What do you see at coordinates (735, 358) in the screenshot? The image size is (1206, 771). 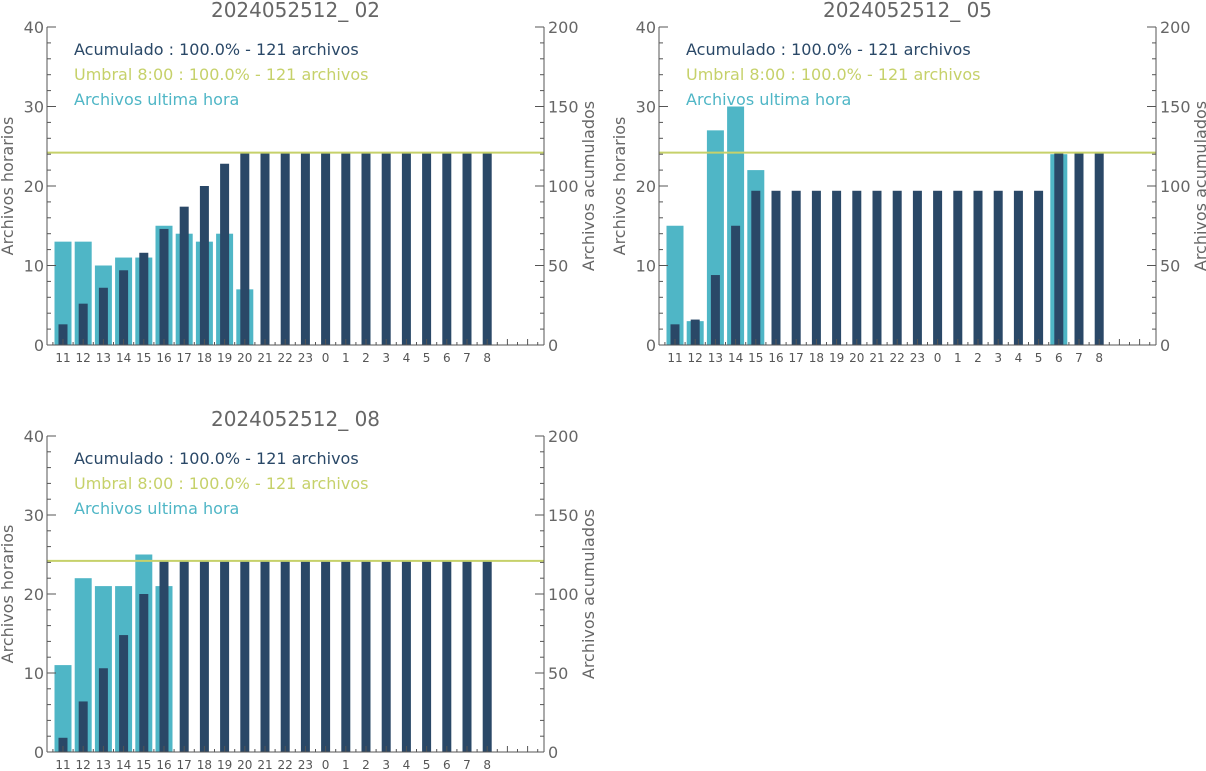 I see `x-tick-label: 14` at bounding box center [735, 358].